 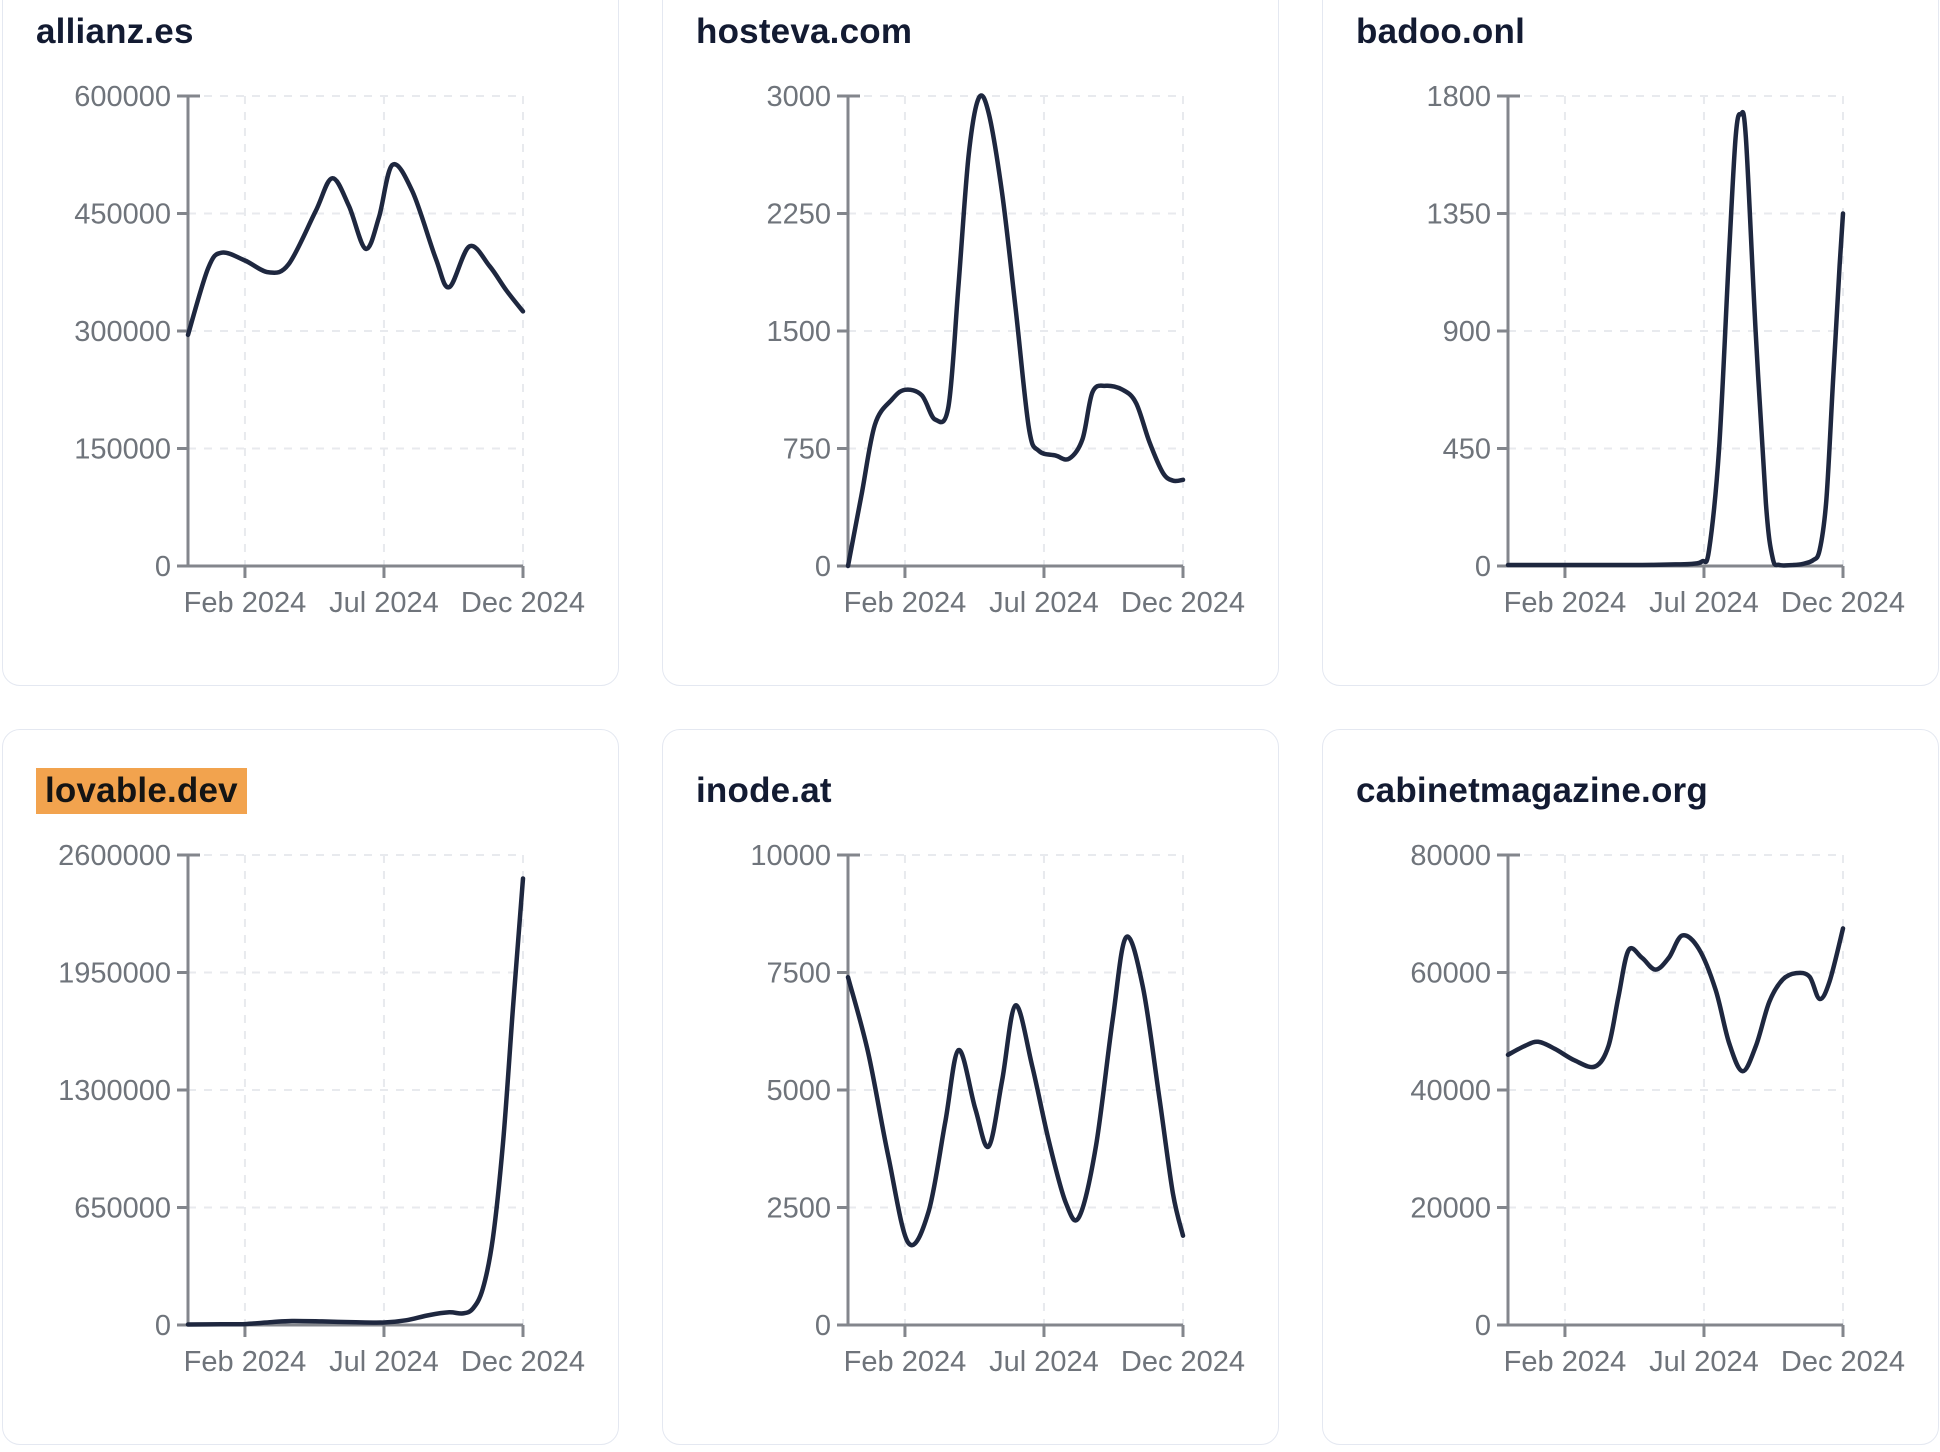 I want to click on svg-text: 5000, so click(x=798, y=1091).